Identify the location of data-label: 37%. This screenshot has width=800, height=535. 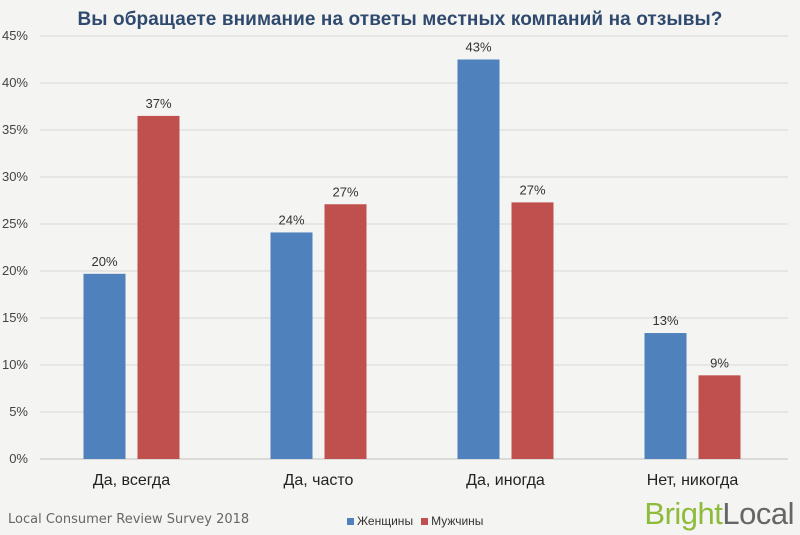
(158, 103).